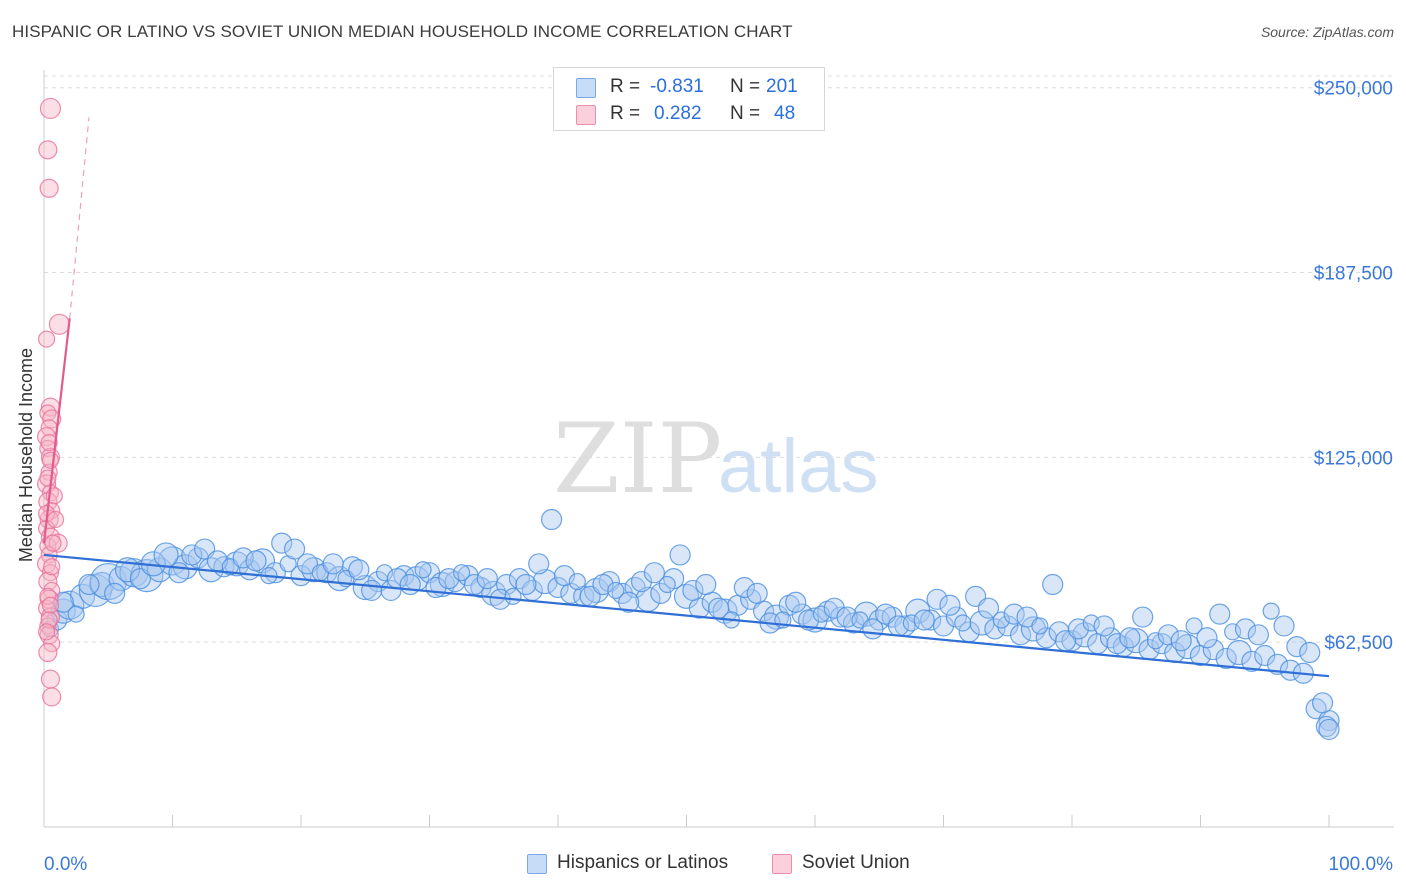 Image resolution: width=1406 pixels, height=892 pixels. What do you see at coordinates (637, 459) in the screenshot?
I see `watermark-zip: ZIP` at bounding box center [637, 459].